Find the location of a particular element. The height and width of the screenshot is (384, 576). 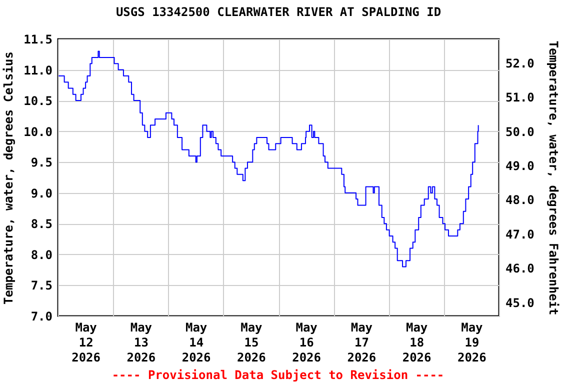

y-tick-label: 7.5 is located at coordinates (41, 285).